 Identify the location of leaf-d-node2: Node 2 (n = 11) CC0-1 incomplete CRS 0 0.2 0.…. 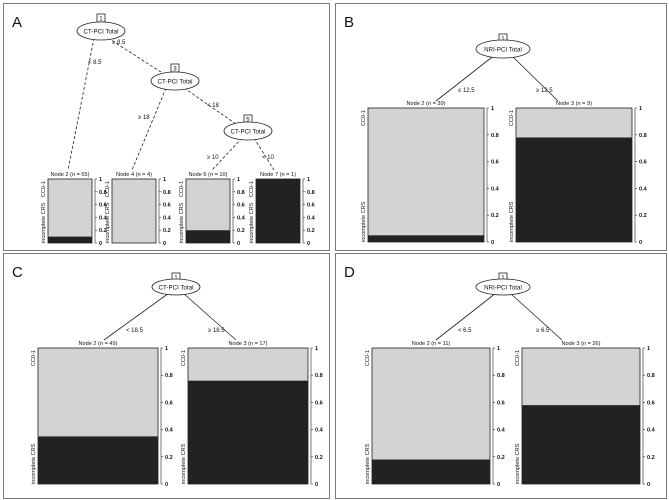
(435, 414).